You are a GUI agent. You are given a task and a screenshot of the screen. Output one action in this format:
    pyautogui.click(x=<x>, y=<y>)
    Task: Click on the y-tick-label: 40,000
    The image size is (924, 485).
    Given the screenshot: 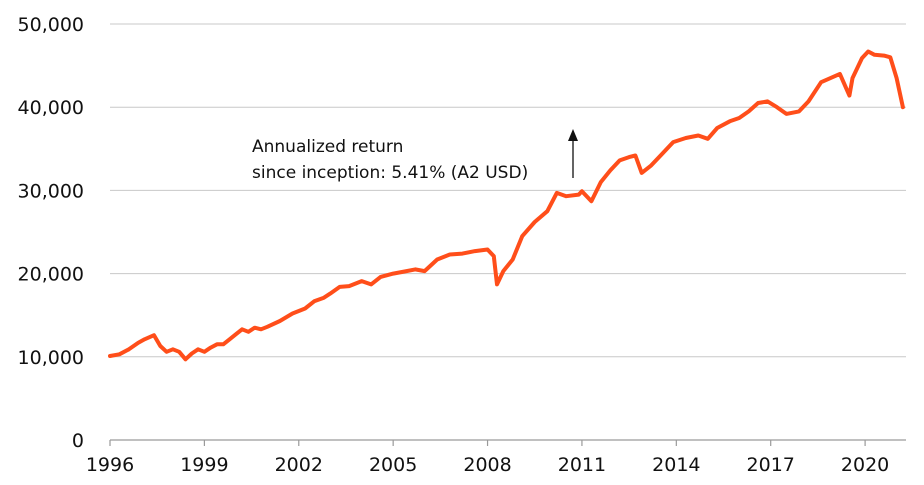 What is the action you would take?
    pyautogui.click(x=51, y=108)
    